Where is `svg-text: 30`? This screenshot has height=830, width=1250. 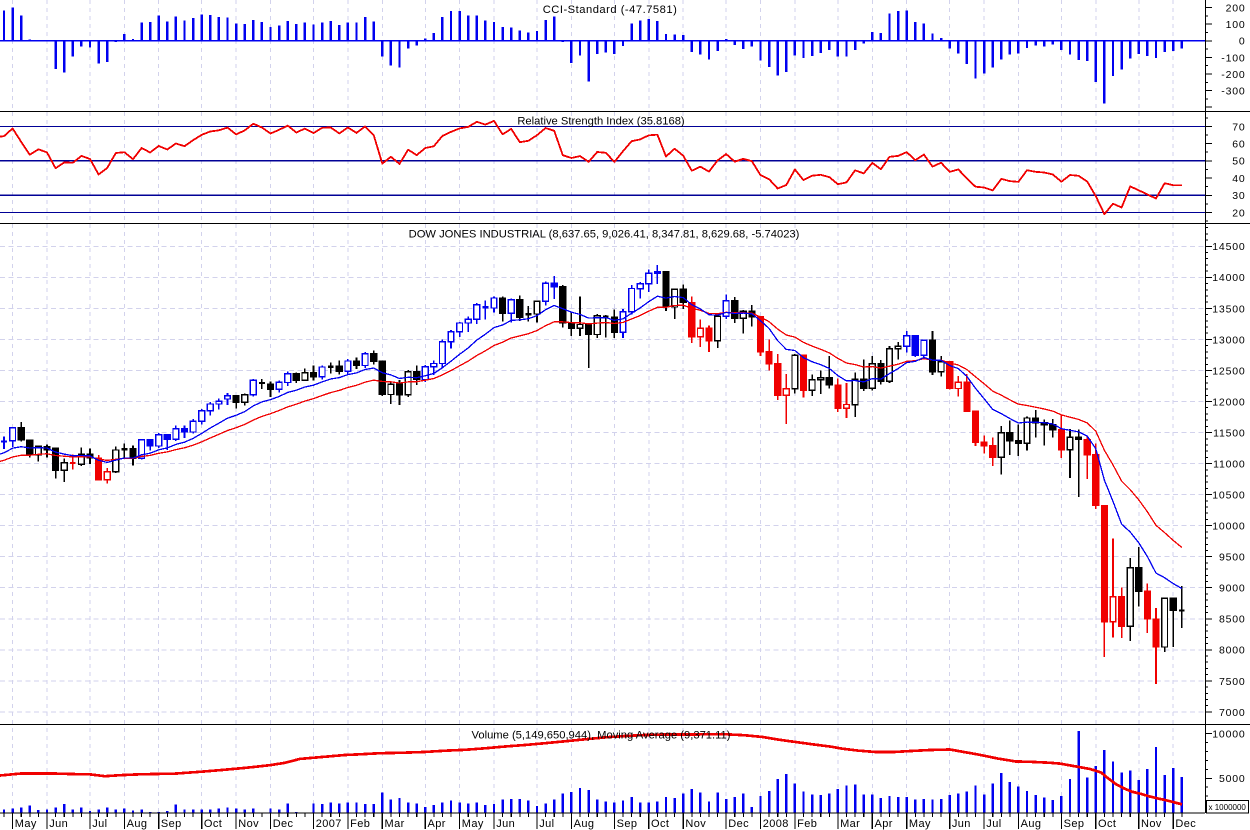
svg-text: 30 is located at coordinates (1238, 196).